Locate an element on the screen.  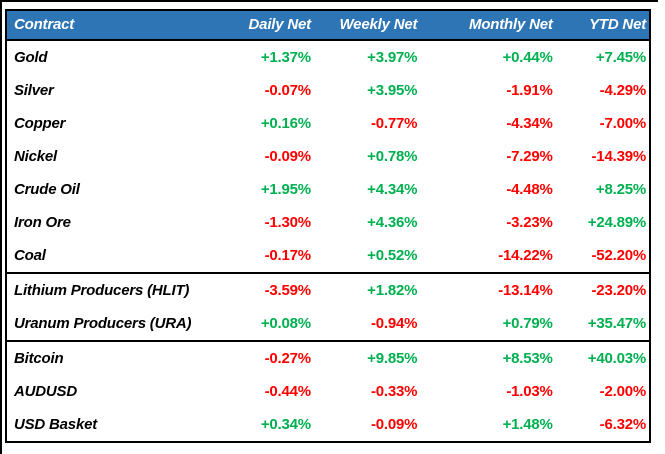
contract-cell: Crude Oil is located at coordinates (47, 189).